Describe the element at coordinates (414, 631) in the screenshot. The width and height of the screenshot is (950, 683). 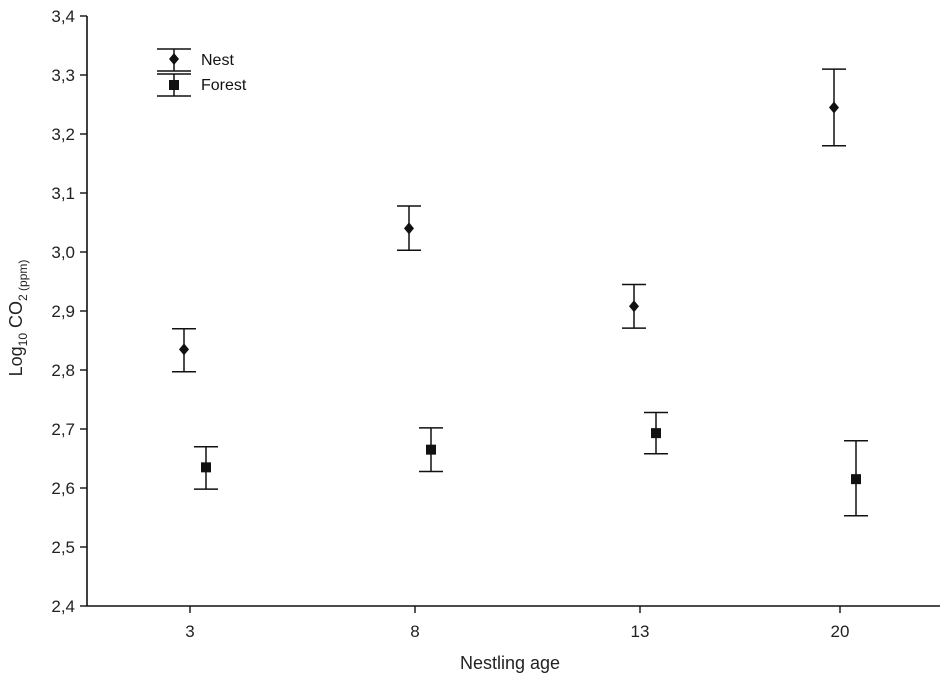
I see `x-tick-label: 8` at that location.